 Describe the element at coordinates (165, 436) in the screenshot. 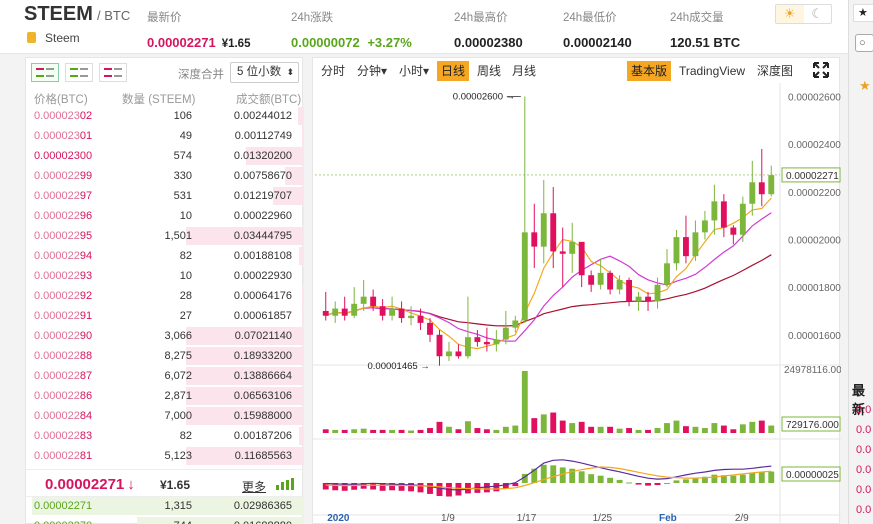

I see `ask-row: 0.00002283 82 0.00187206` at that location.